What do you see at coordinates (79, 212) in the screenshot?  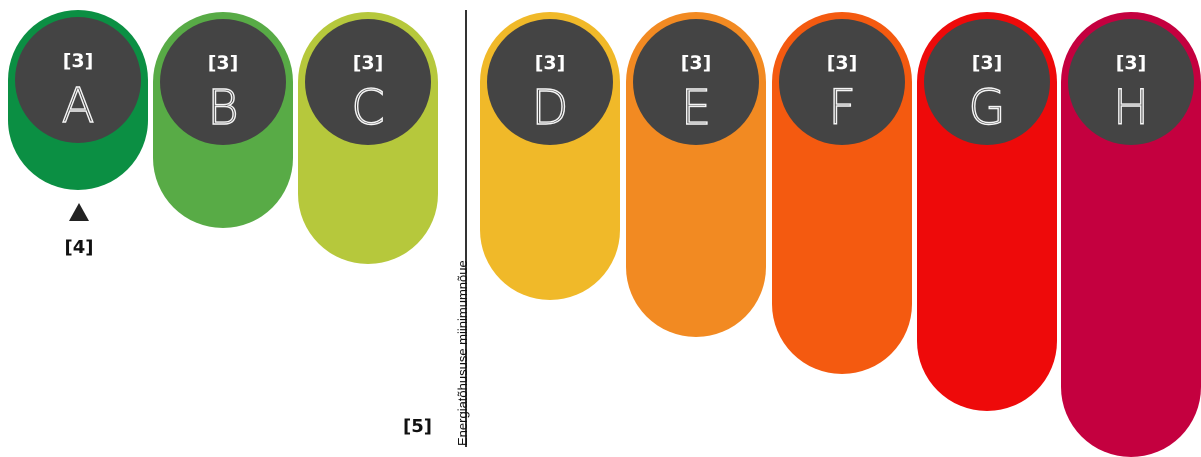 I see `triangle-up-icon` at bounding box center [79, 212].